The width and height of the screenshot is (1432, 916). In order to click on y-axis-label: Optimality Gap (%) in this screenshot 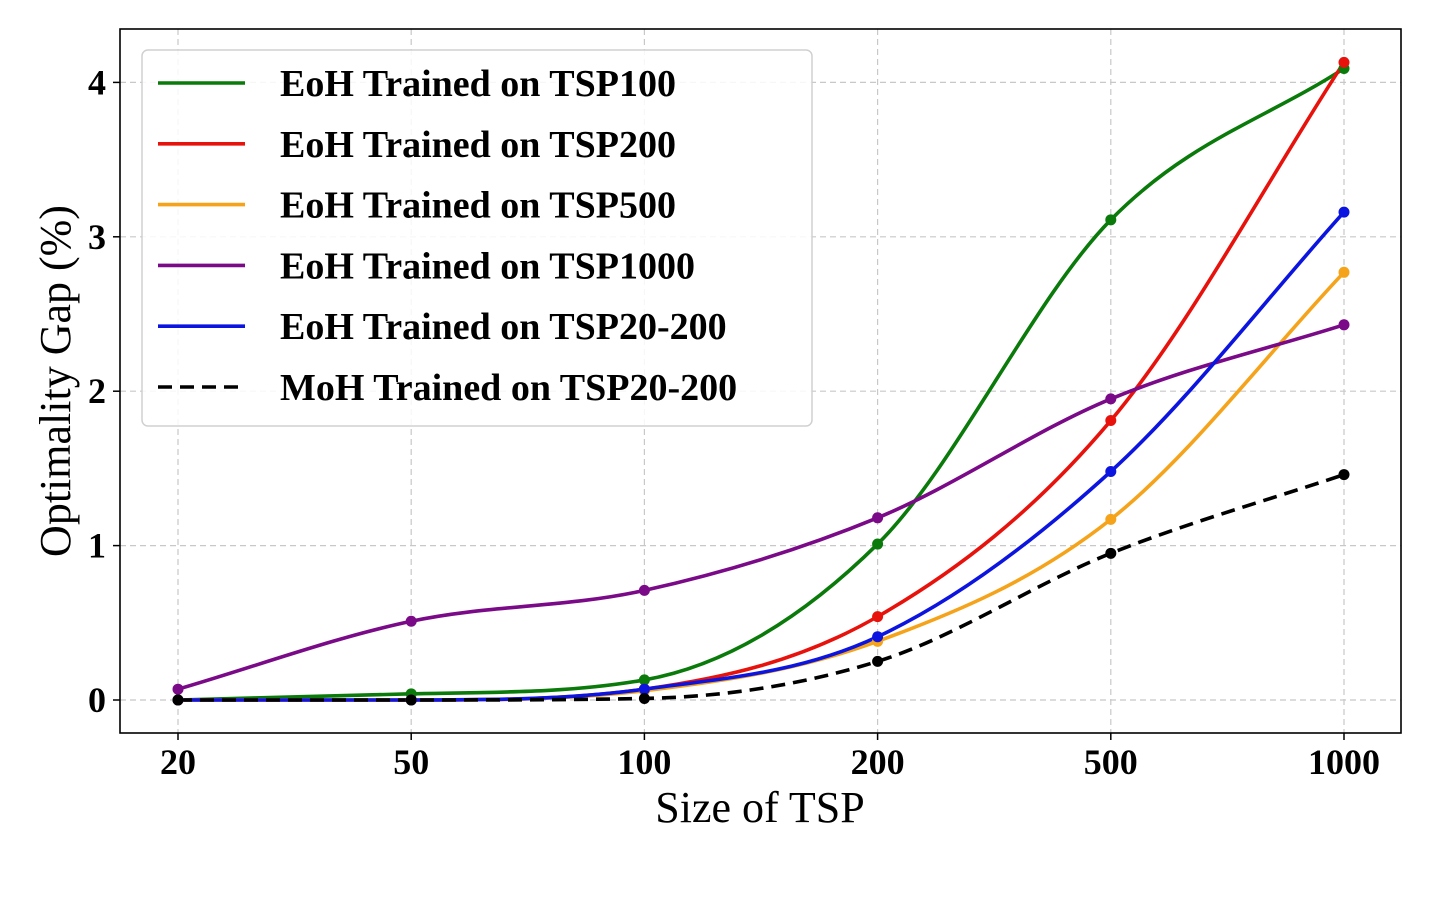, I will do `click(55, 381)`.